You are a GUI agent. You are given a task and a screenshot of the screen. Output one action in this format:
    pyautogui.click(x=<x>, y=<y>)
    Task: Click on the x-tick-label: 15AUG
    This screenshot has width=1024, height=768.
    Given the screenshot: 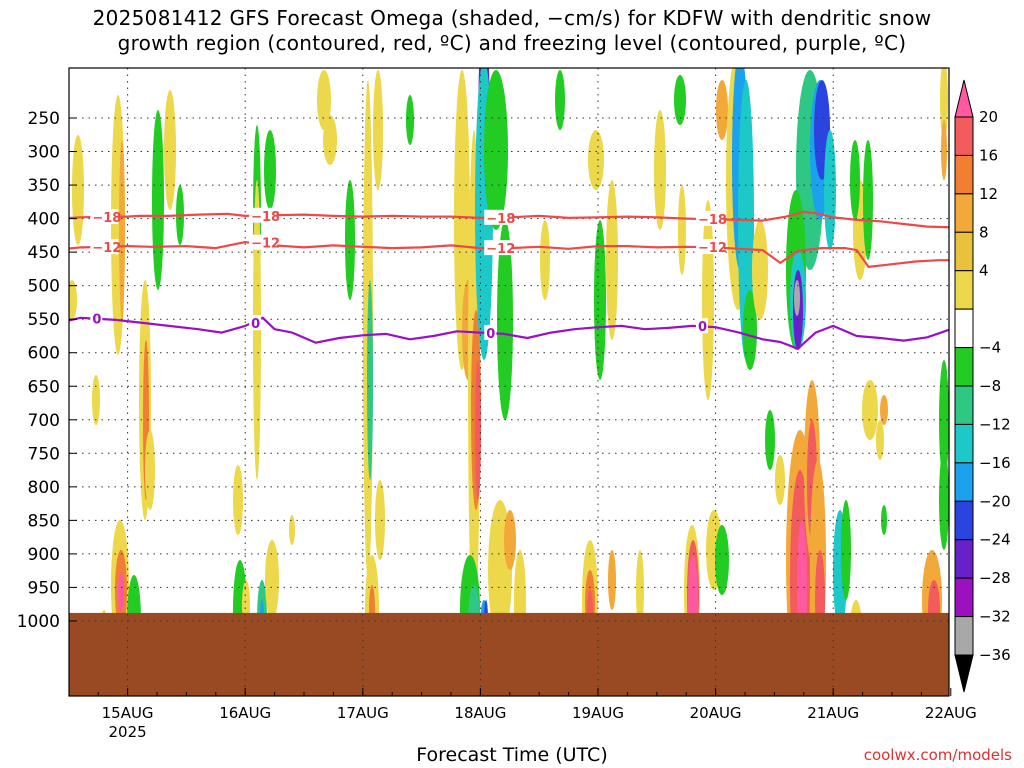 What is the action you would take?
    pyautogui.click(x=128, y=713)
    